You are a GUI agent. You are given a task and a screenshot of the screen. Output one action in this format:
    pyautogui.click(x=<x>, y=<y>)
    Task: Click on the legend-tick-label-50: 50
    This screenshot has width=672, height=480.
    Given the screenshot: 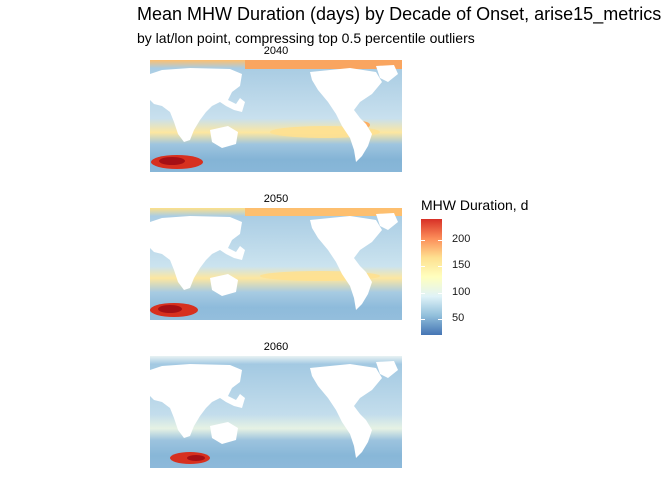 What is the action you would take?
    pyautogui.click(x=458, y=318)
    